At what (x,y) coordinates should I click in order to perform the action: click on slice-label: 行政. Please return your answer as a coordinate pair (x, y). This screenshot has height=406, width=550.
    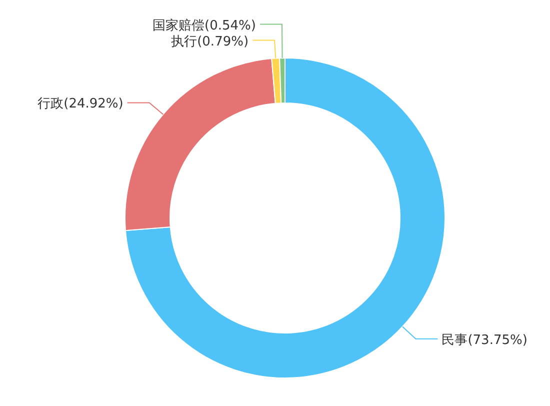
    Looking at the image, I should click on (51, 104).